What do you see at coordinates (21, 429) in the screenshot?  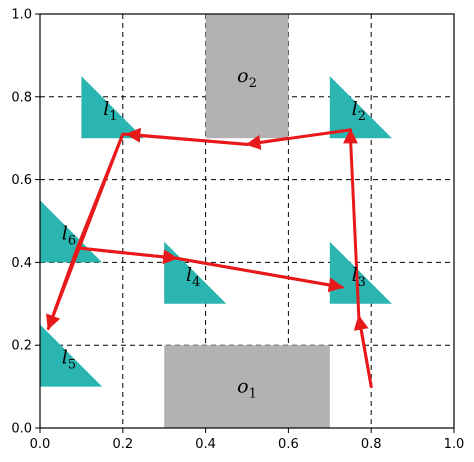 I see `y-tick-label: 0.0` at bounding box center [21, 429].